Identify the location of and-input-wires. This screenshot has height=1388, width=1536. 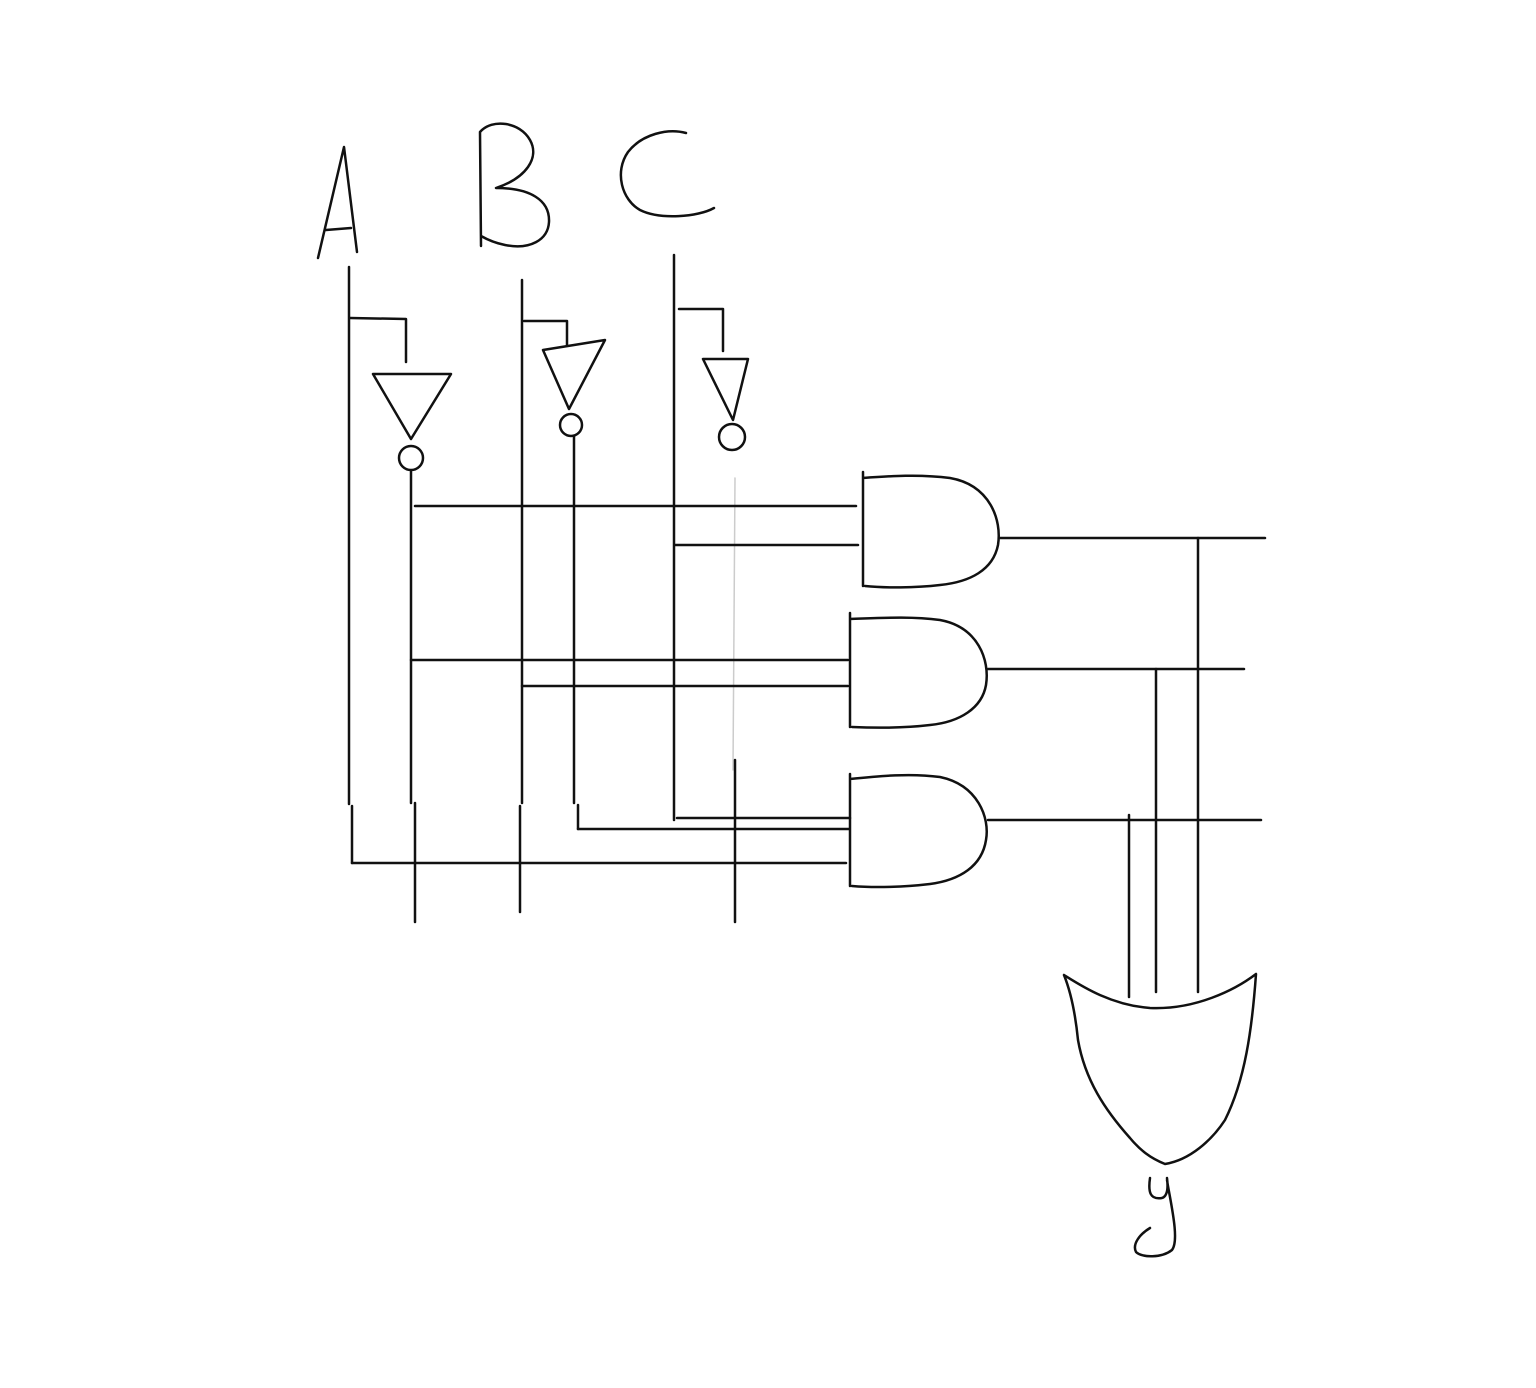
(605, 684).